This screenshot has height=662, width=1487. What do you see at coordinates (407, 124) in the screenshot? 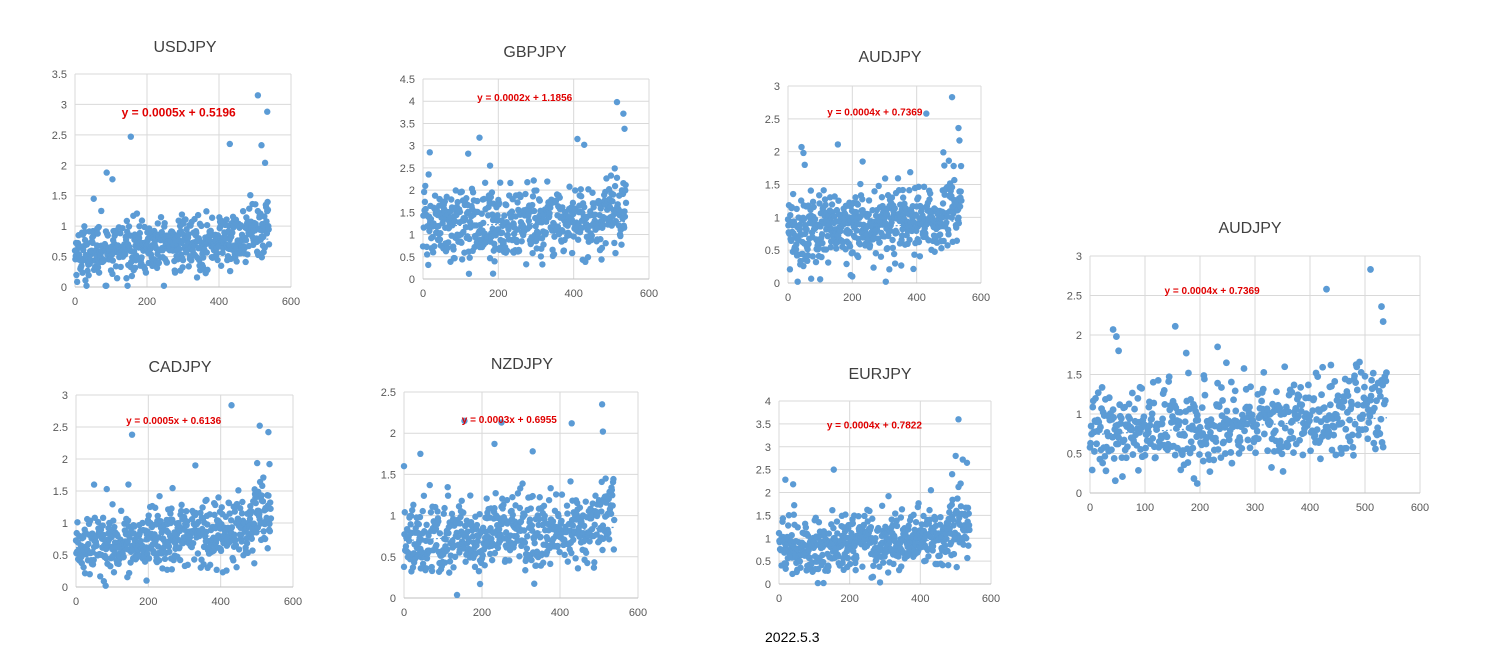
I see `y-tick-label: 3.5` at bounding box center [407, 124].